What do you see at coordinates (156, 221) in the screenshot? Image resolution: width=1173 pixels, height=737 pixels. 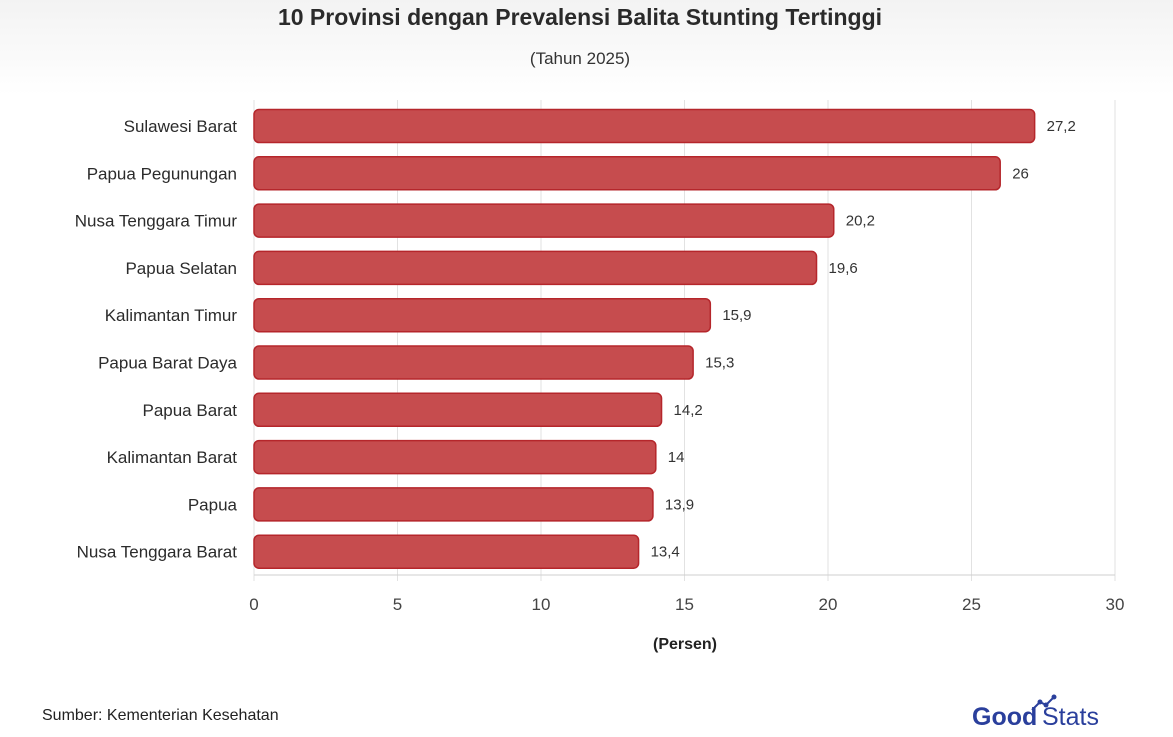 I see `category-label: Nusa Tenggara Timur` at bounding box center [156, 221].